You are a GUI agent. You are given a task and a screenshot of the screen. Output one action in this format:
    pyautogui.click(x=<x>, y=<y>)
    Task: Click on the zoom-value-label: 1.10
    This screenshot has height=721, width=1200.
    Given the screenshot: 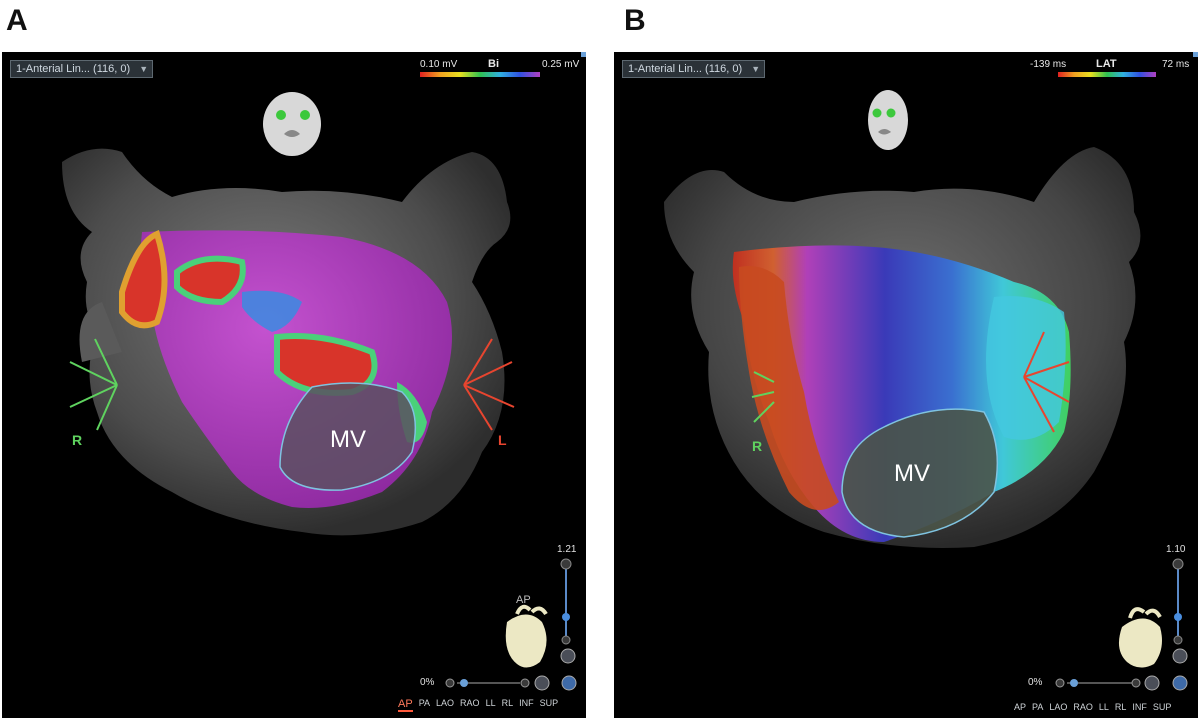 What is the action you would take?
    pyautogui.click(x=1176, y=549)
    